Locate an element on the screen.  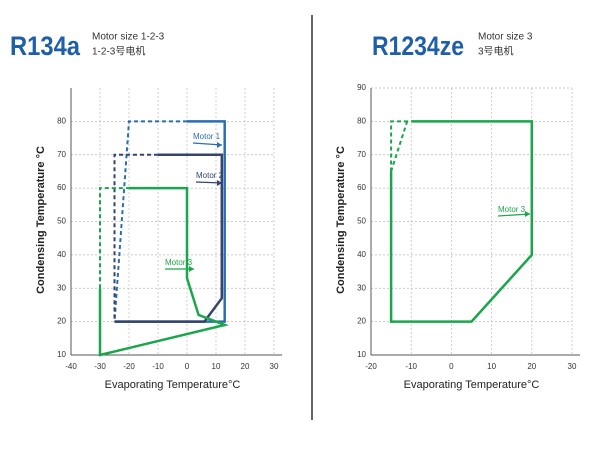
y-tick-label: 90 is located at coordinates (361, 87).